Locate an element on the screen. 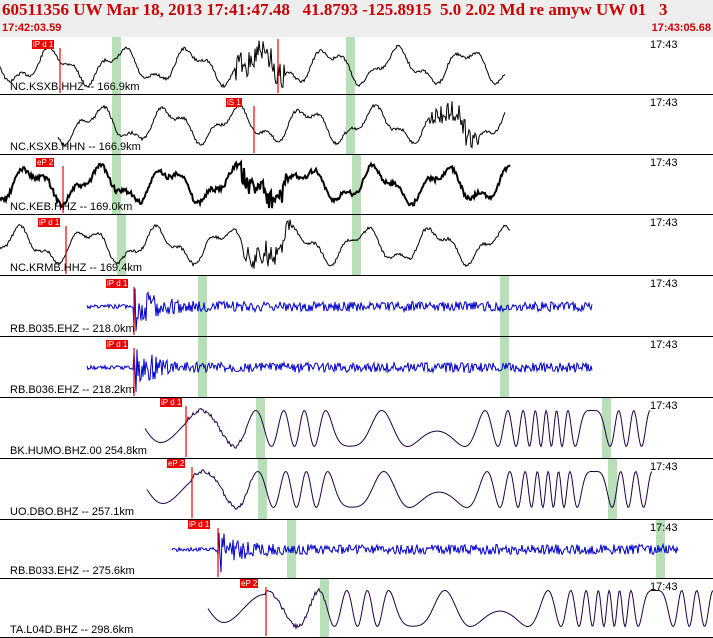 This screenshot has width=713, height=638. channel-label: UO.DBO.BHZ -- 257.1km is located at coordinates (72, 512).